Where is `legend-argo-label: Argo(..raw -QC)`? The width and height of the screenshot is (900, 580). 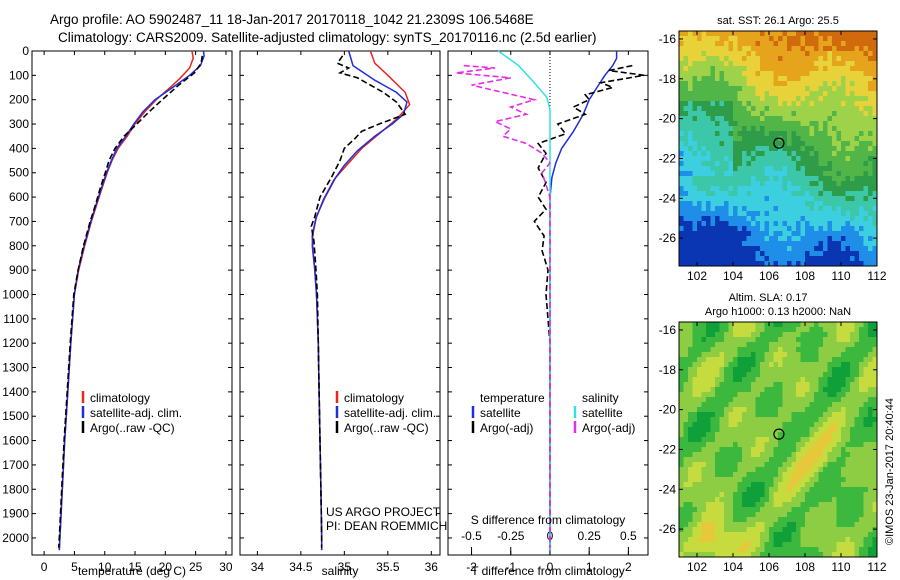
legend-argo-label: Argo(..raw -QC) is located at coordinates (386, 428).